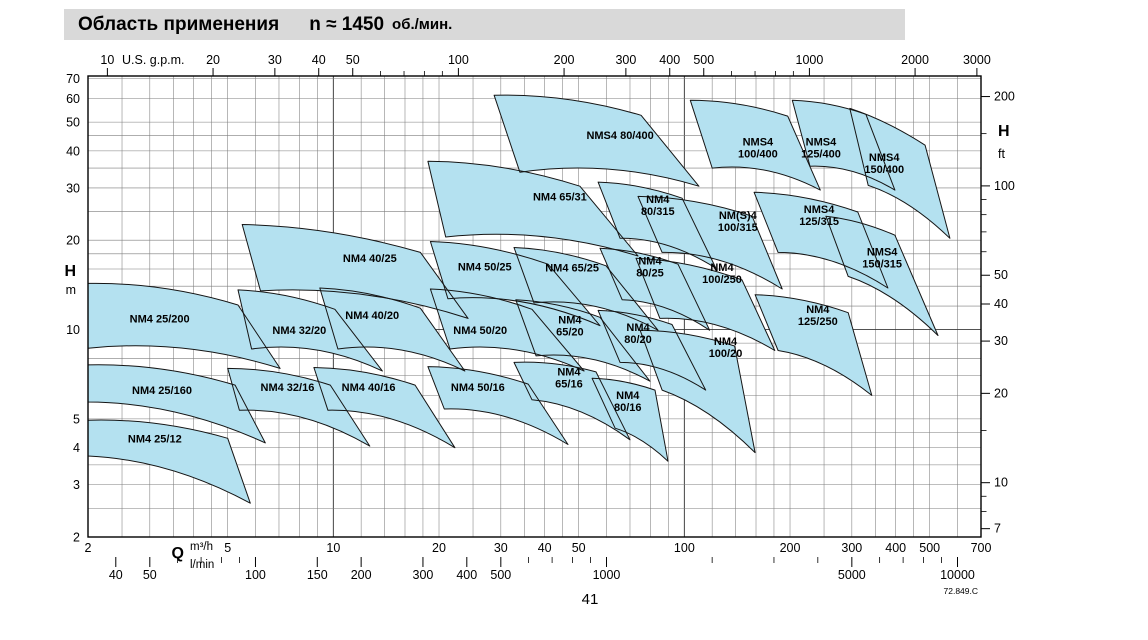 The height and width of the screenshot is (640, 1148). Describe the element at coordinates (726, 342) in the screenshot. I see `label-nm4-100-20: NM4` at that location.